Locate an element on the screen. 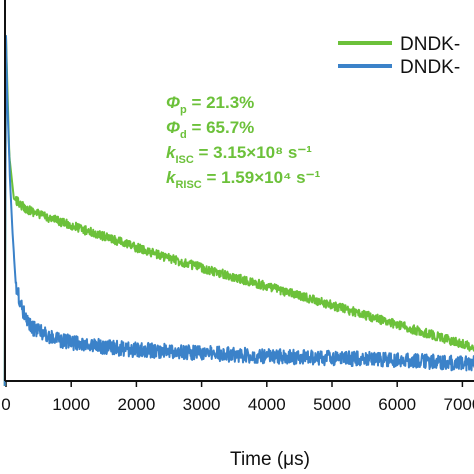 The height and width of the screenshot is (474, 474). x-axis-ticks: 0 1000 2000 3000 4000 5000 6000 7000 is located at coordinates (237, 397).